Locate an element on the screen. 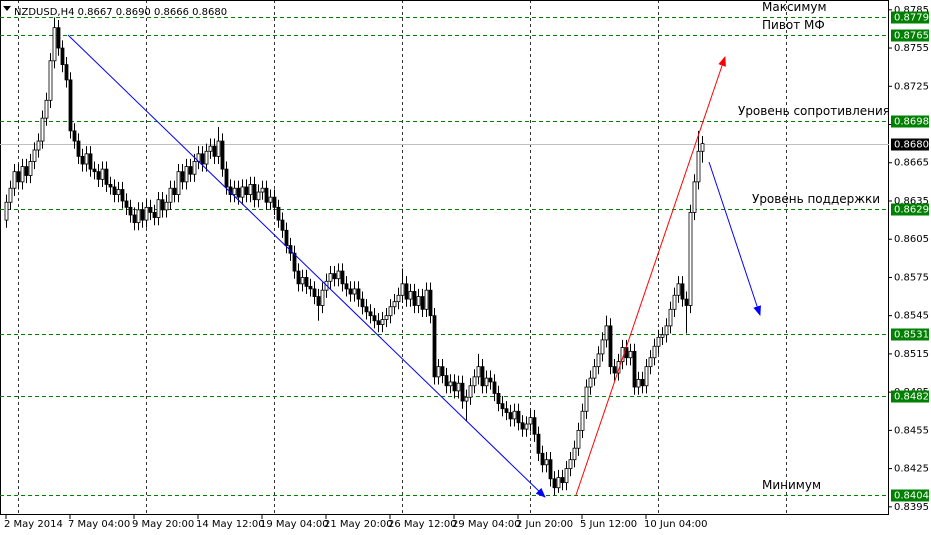  level-name: Уровень сопротивления is located at coordinates (814, 111).